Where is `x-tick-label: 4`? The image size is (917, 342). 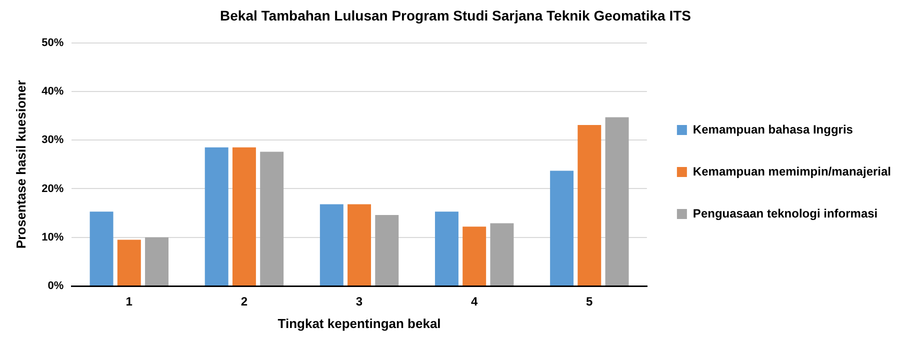
x-tick-label: 4 is located at coordinates (474, 301).